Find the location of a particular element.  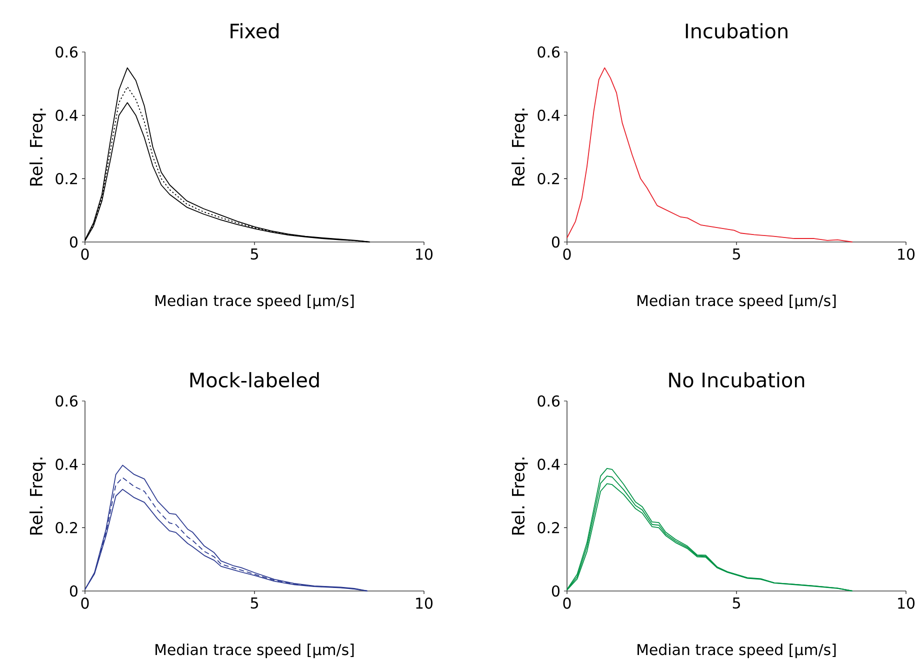

chart-title: No Incubation is located at coordinates (736, 380).